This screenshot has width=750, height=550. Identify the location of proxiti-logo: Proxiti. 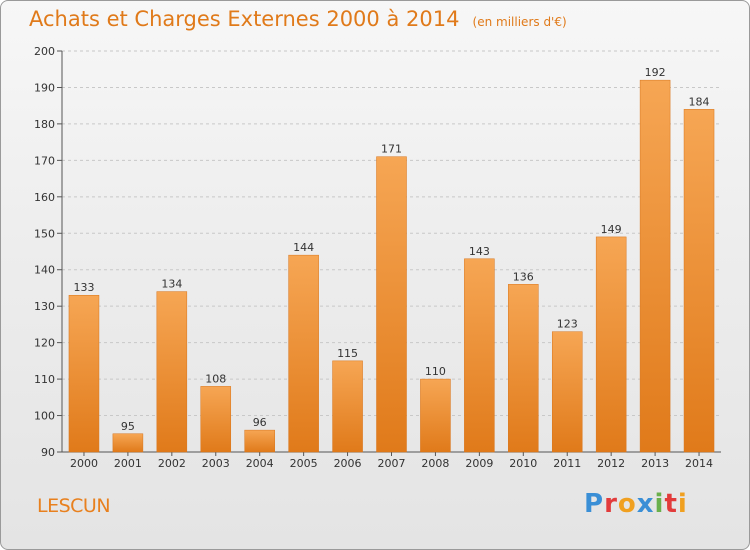
(636, 504).